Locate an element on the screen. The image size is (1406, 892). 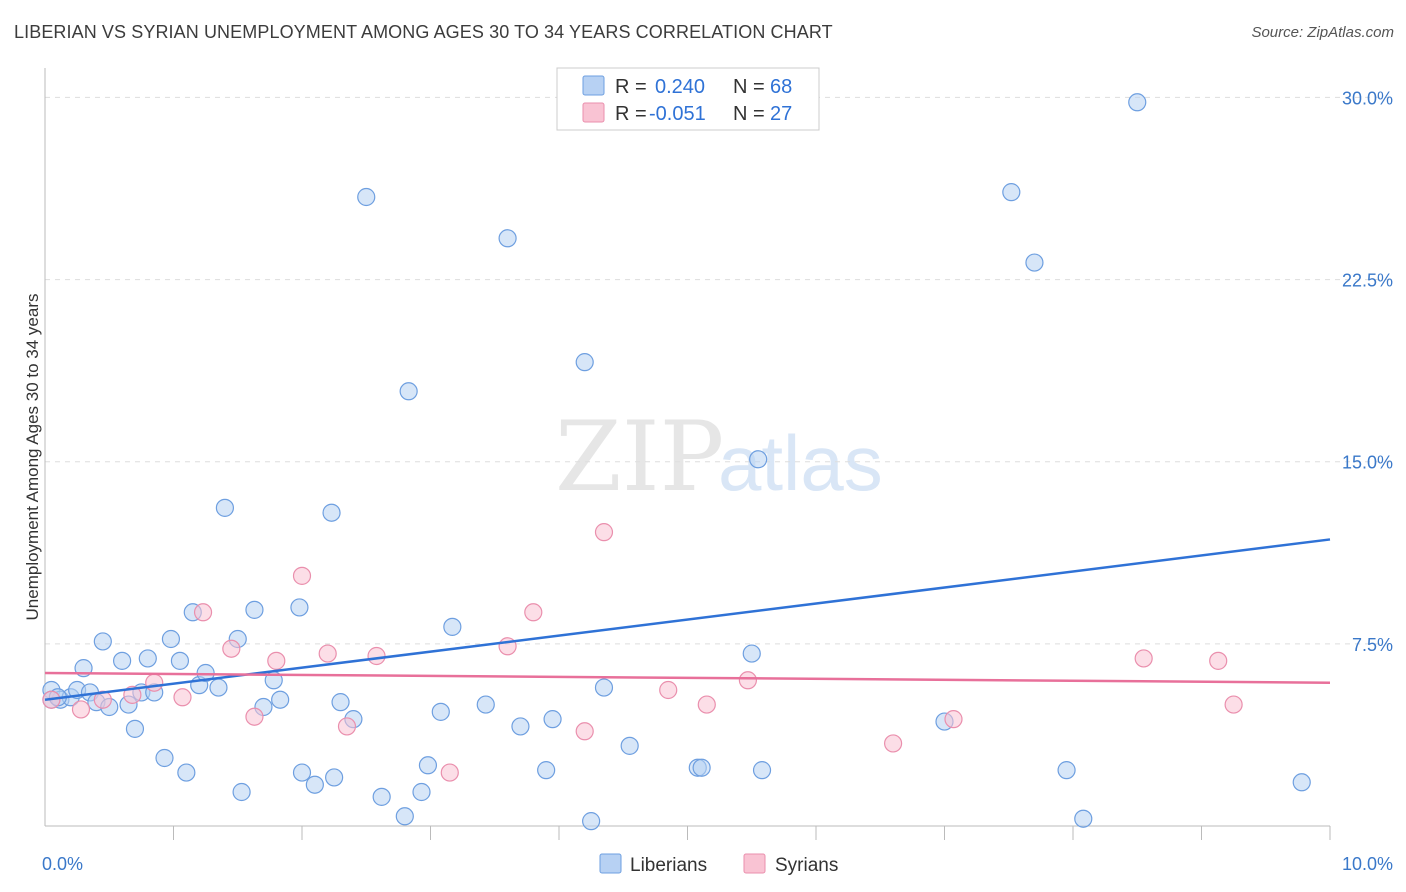
y-tick-label-2: 22.5% is located at coordinates (1367, 281).